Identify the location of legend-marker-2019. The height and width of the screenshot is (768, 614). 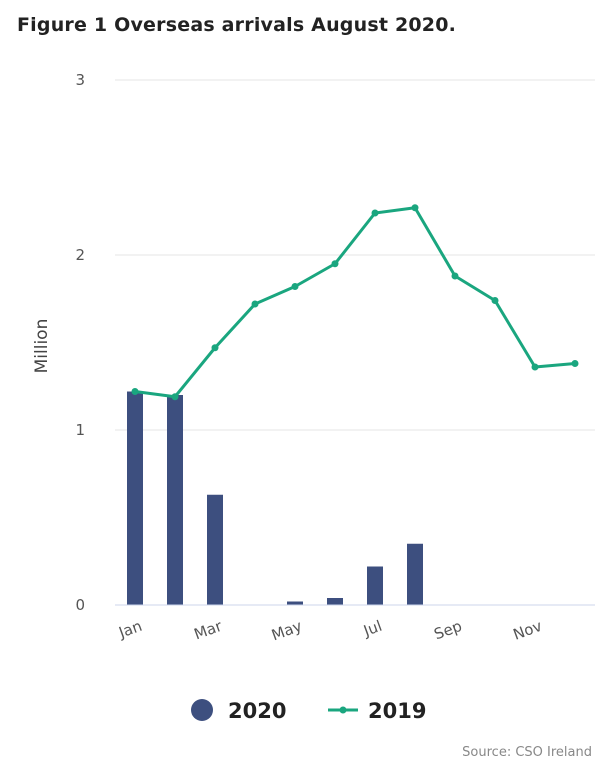
(343, 710).